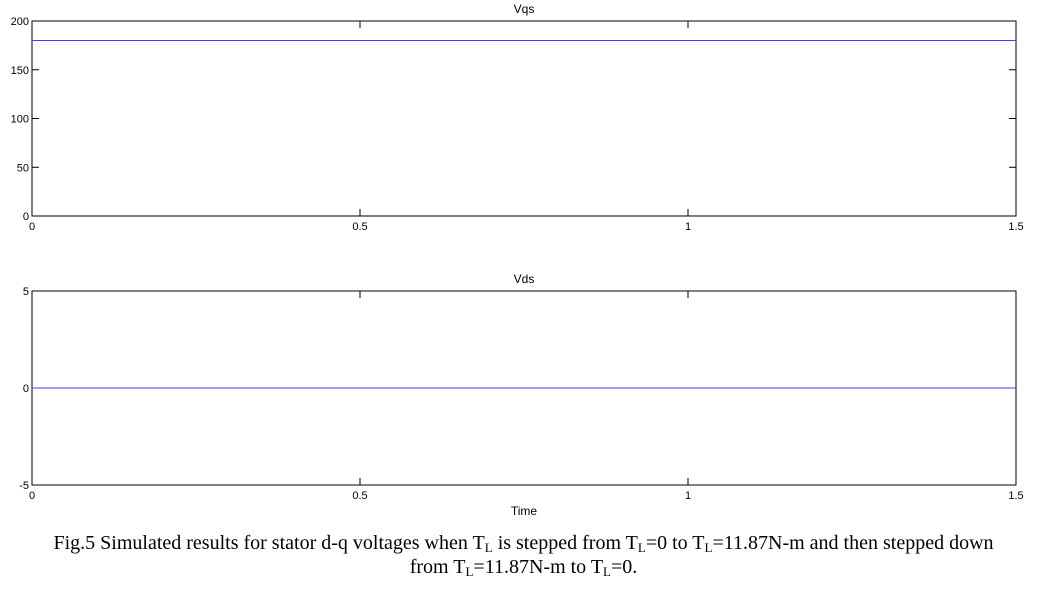 This screenshot has height=591, width=1047. I want to click on plot2-x-tick-label: 0.5, so click(359, 496).